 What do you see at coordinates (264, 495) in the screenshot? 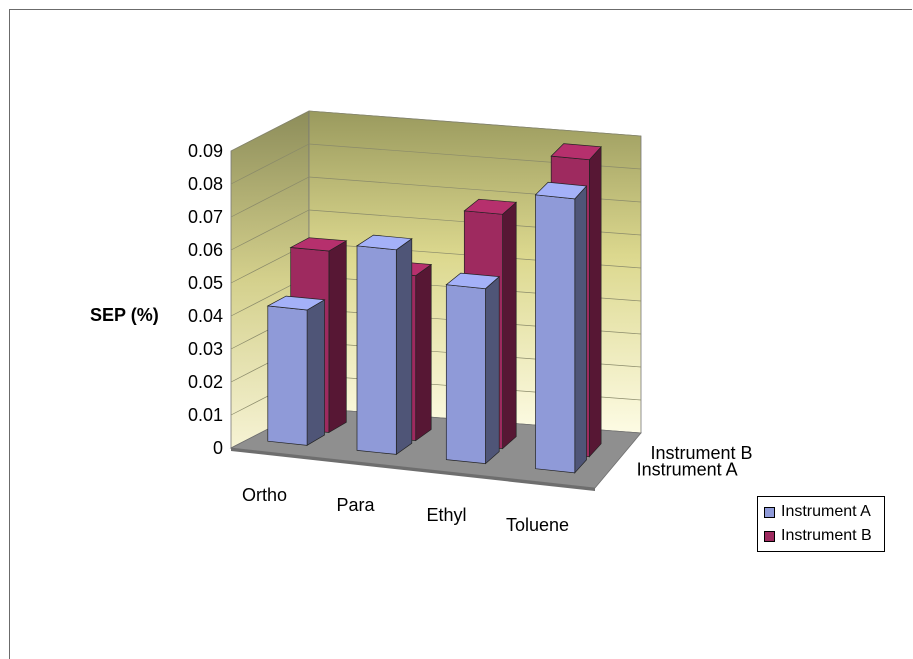
I see `x-tick-label: Ortho` at bounding box center [264, 495].